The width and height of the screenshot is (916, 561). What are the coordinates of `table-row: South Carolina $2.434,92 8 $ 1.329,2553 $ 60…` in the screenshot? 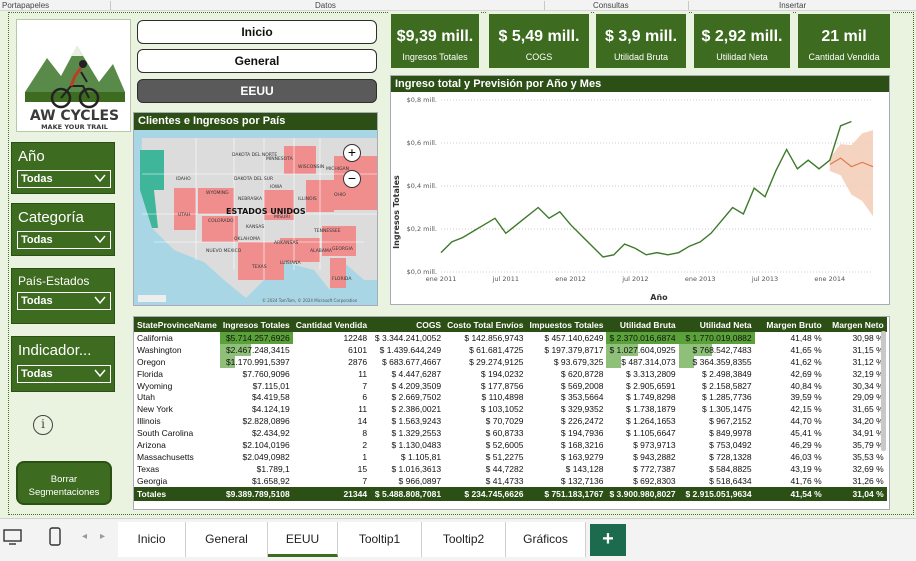 It's located at (510, 433).